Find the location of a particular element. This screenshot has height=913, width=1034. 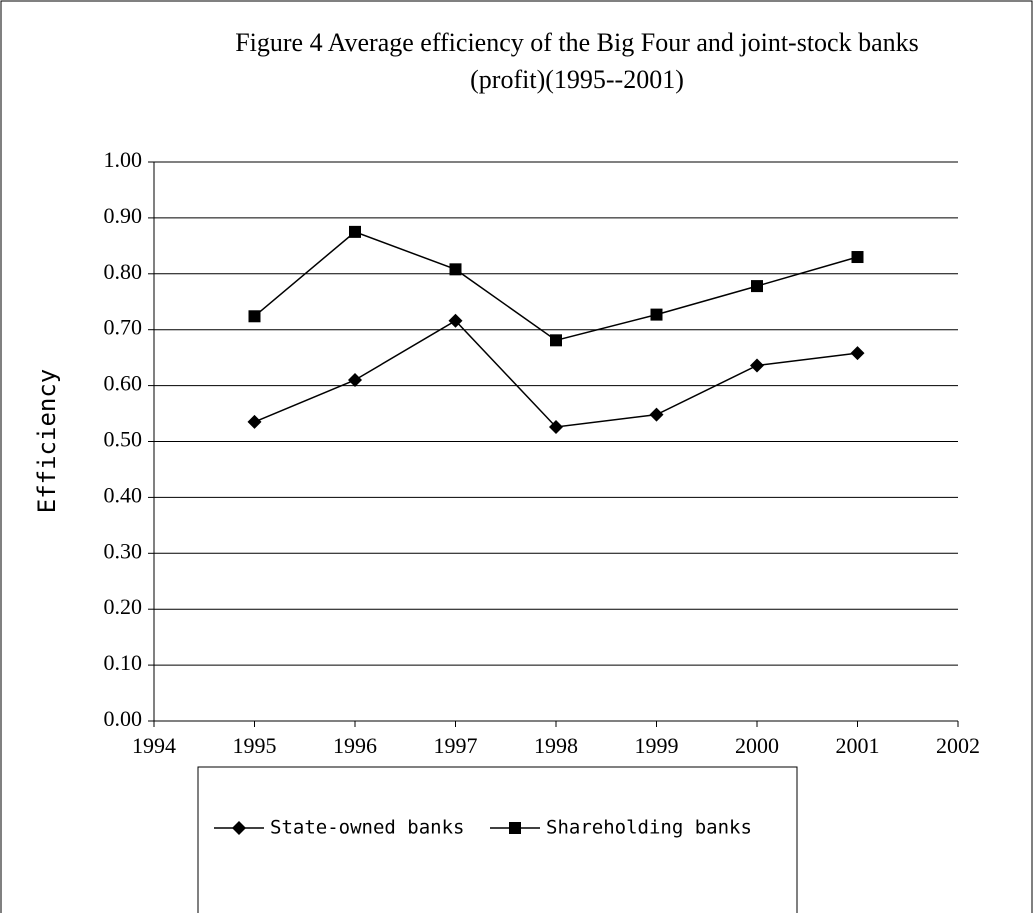

legend-label: State-owned banks is located at coordinates (367, 828).